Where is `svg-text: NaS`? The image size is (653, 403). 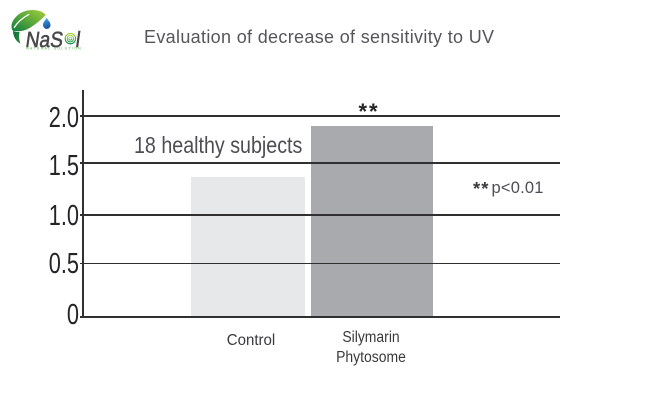 svg-text: NaS is located at coordinates (44, 40).